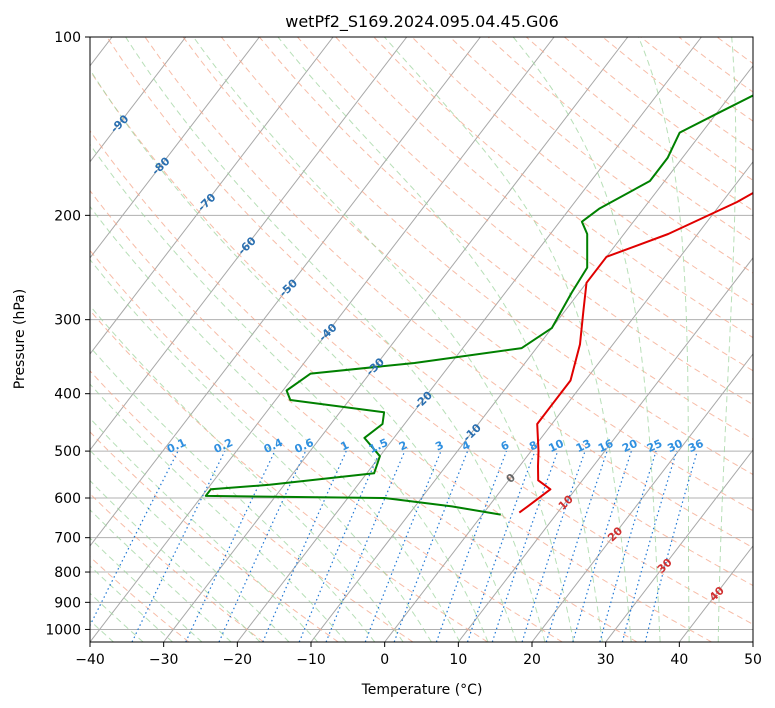  Describe the element at coordinates (654, 446) in the screenshot. I see `mixing-ratio-label: 25` at that location.